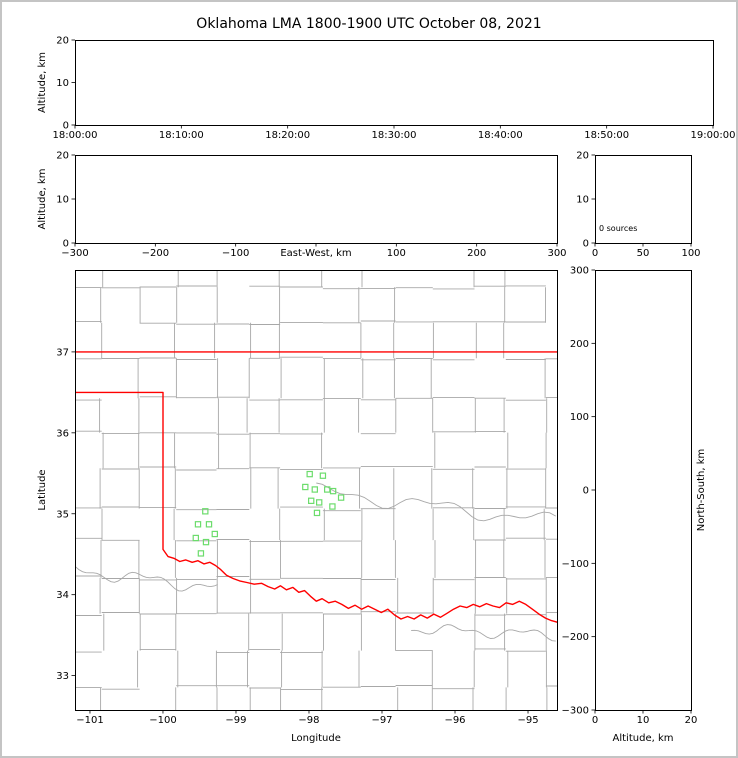 The height and width of the screenshot is (758, 738). Describe the element at coordinates (575, 564) in the screenshot. I see `y-tick-label: −100` at that location.